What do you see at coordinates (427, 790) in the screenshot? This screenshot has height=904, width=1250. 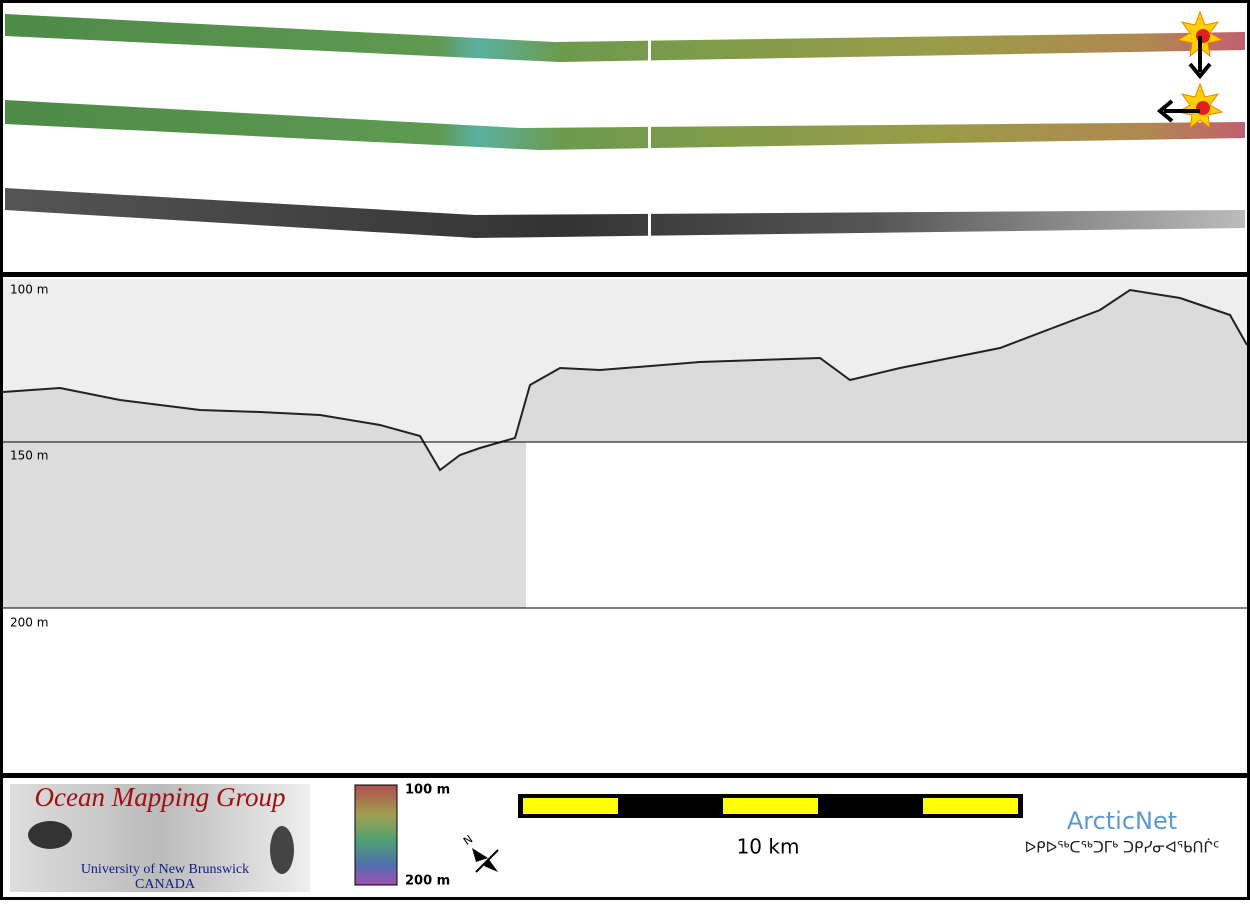 I see `colorbar-label: 100 m` at bounding box center [427, 790].